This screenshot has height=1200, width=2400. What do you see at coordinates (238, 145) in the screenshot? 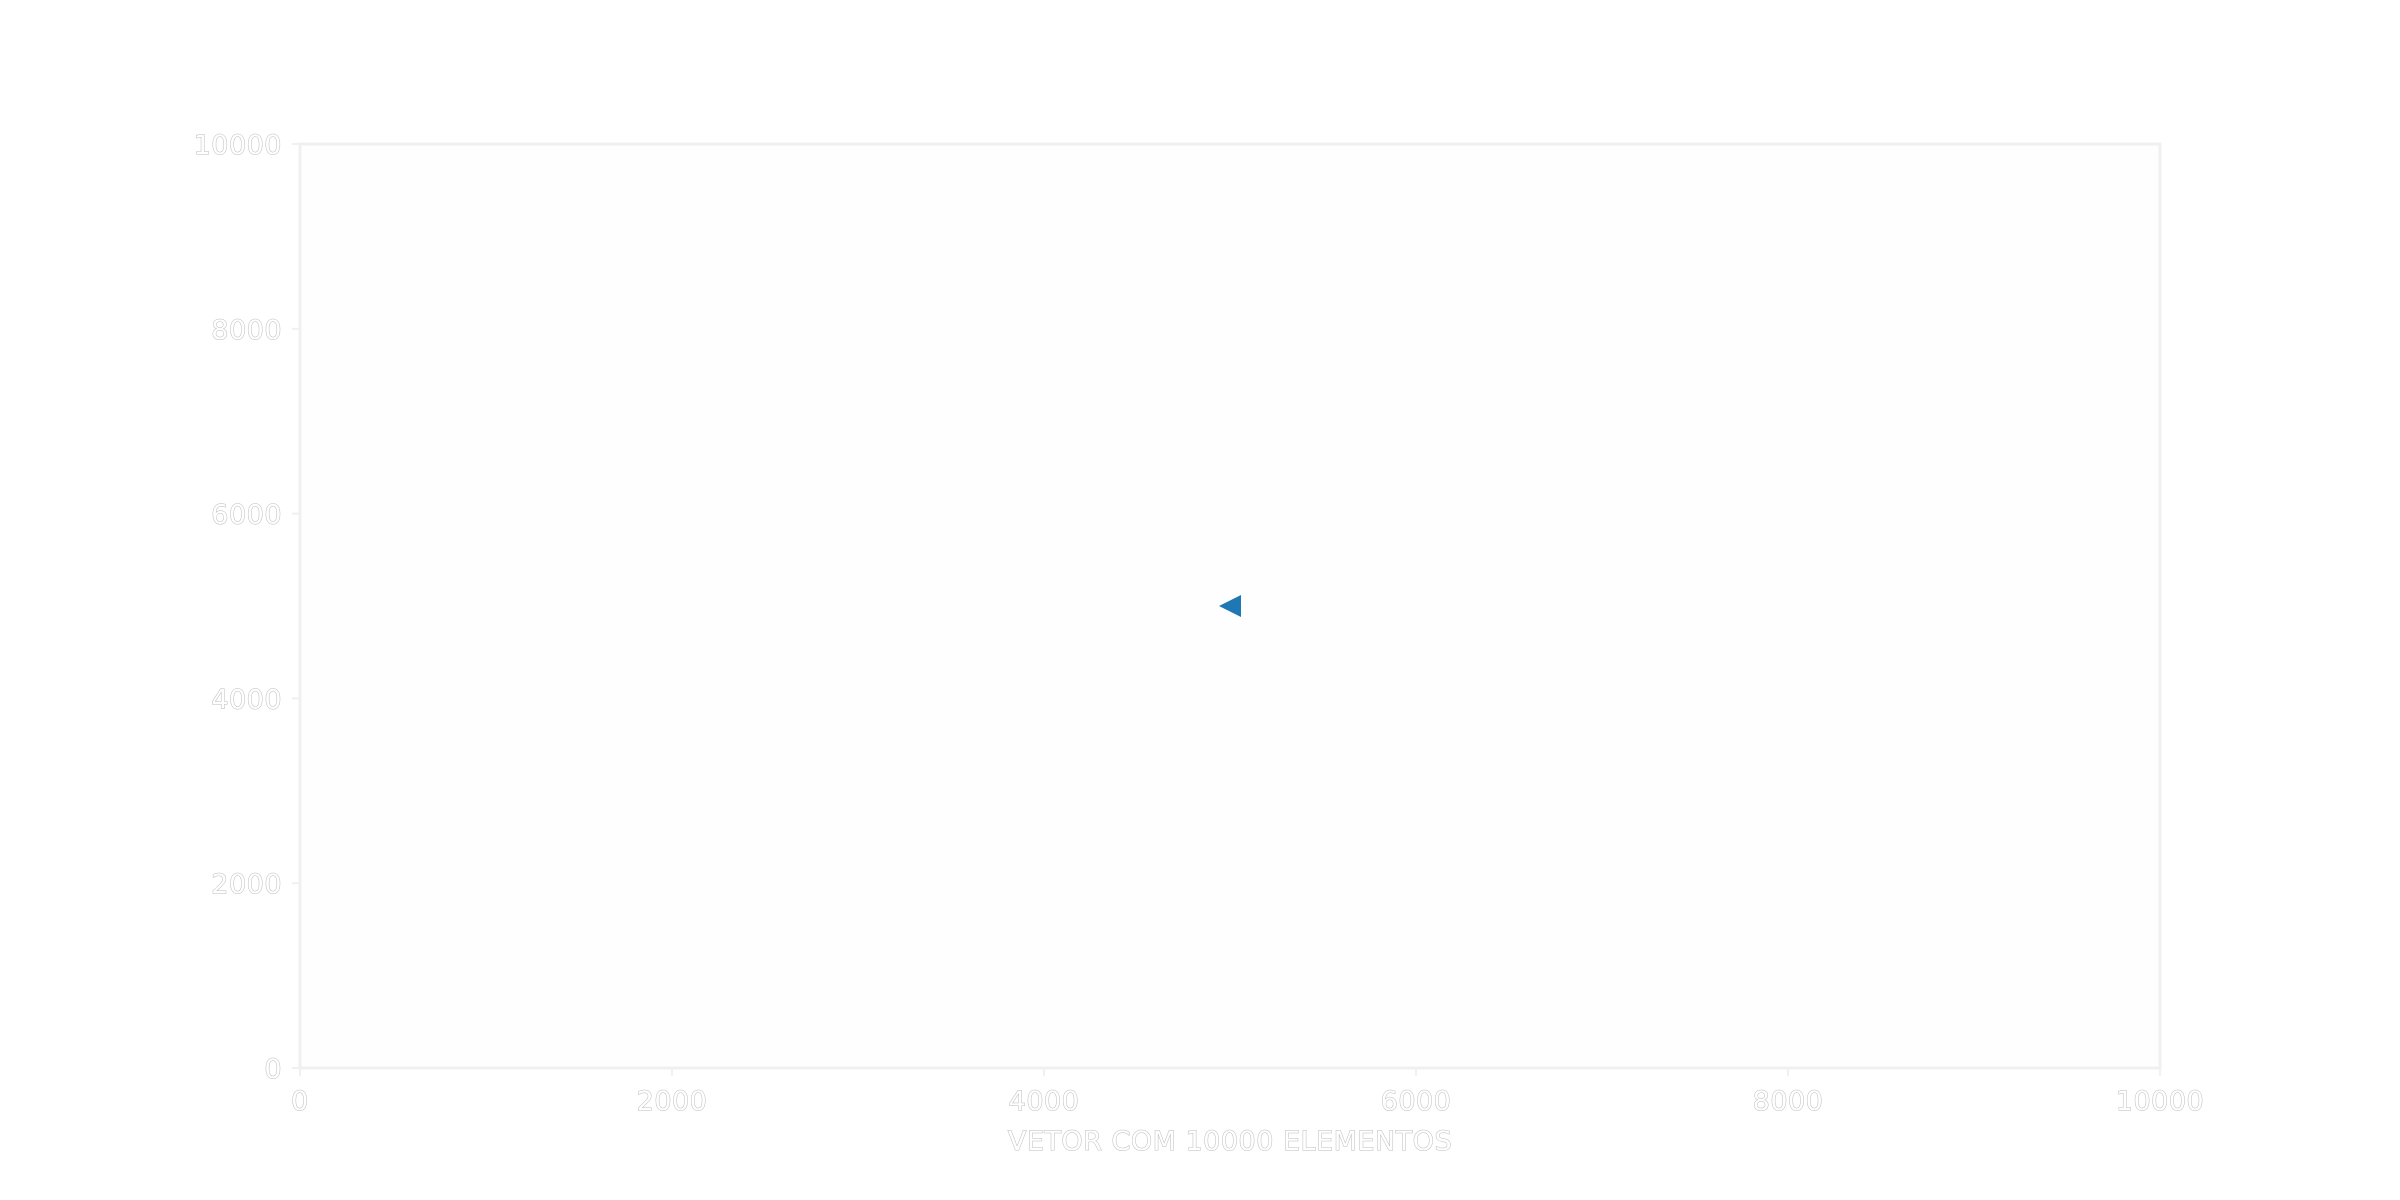
I see `y-tick-label: 10000` at bounding box center [238, 145].